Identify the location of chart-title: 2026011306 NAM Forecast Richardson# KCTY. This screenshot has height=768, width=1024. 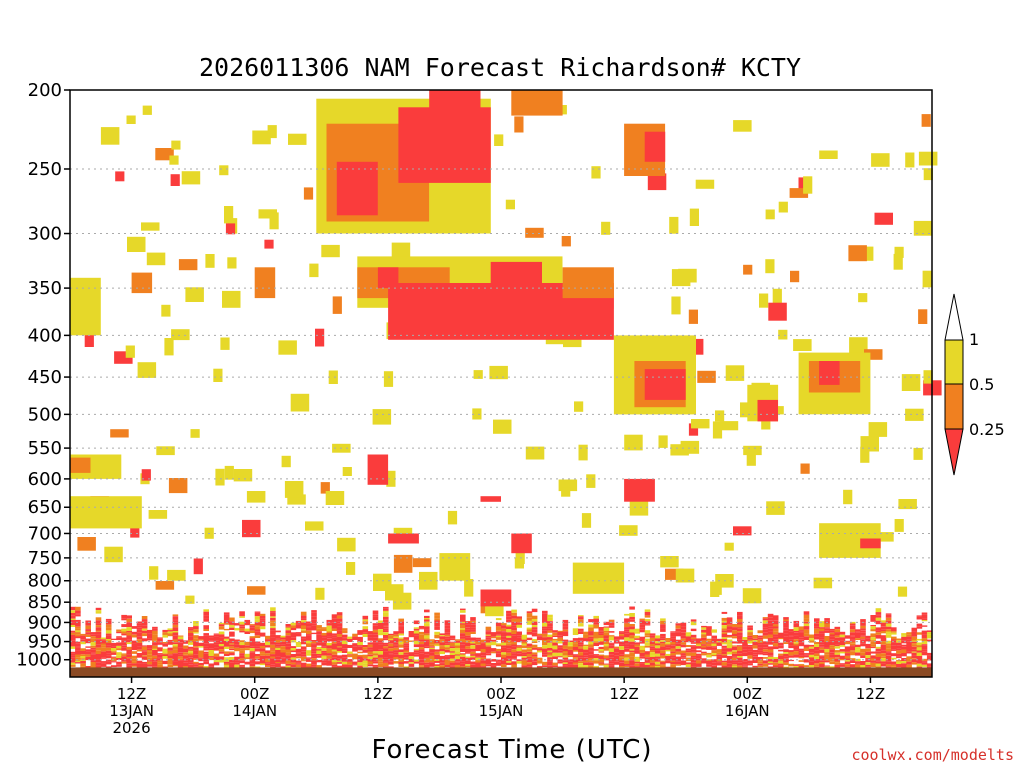
(500, 67).